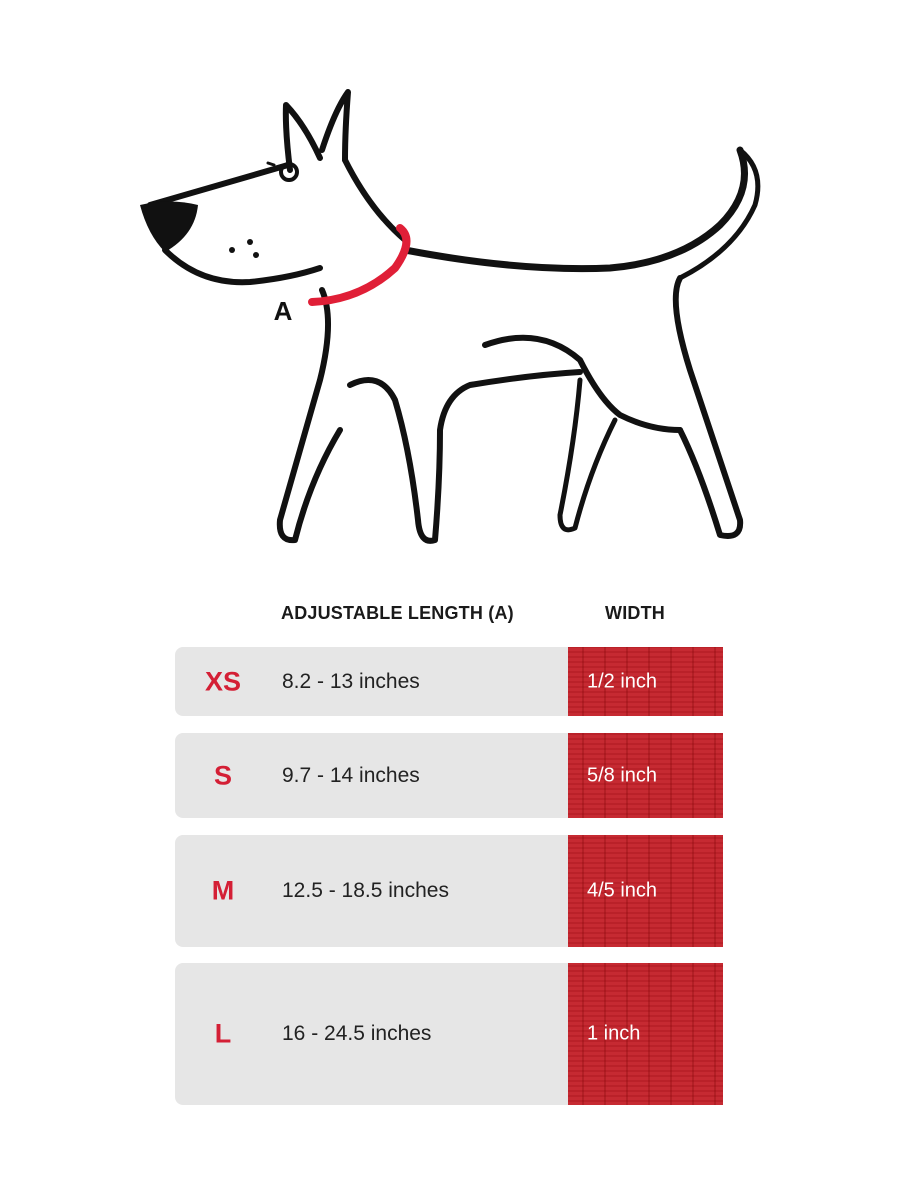  I want to click on width-value: 1/2 inch, so click(622, 681).